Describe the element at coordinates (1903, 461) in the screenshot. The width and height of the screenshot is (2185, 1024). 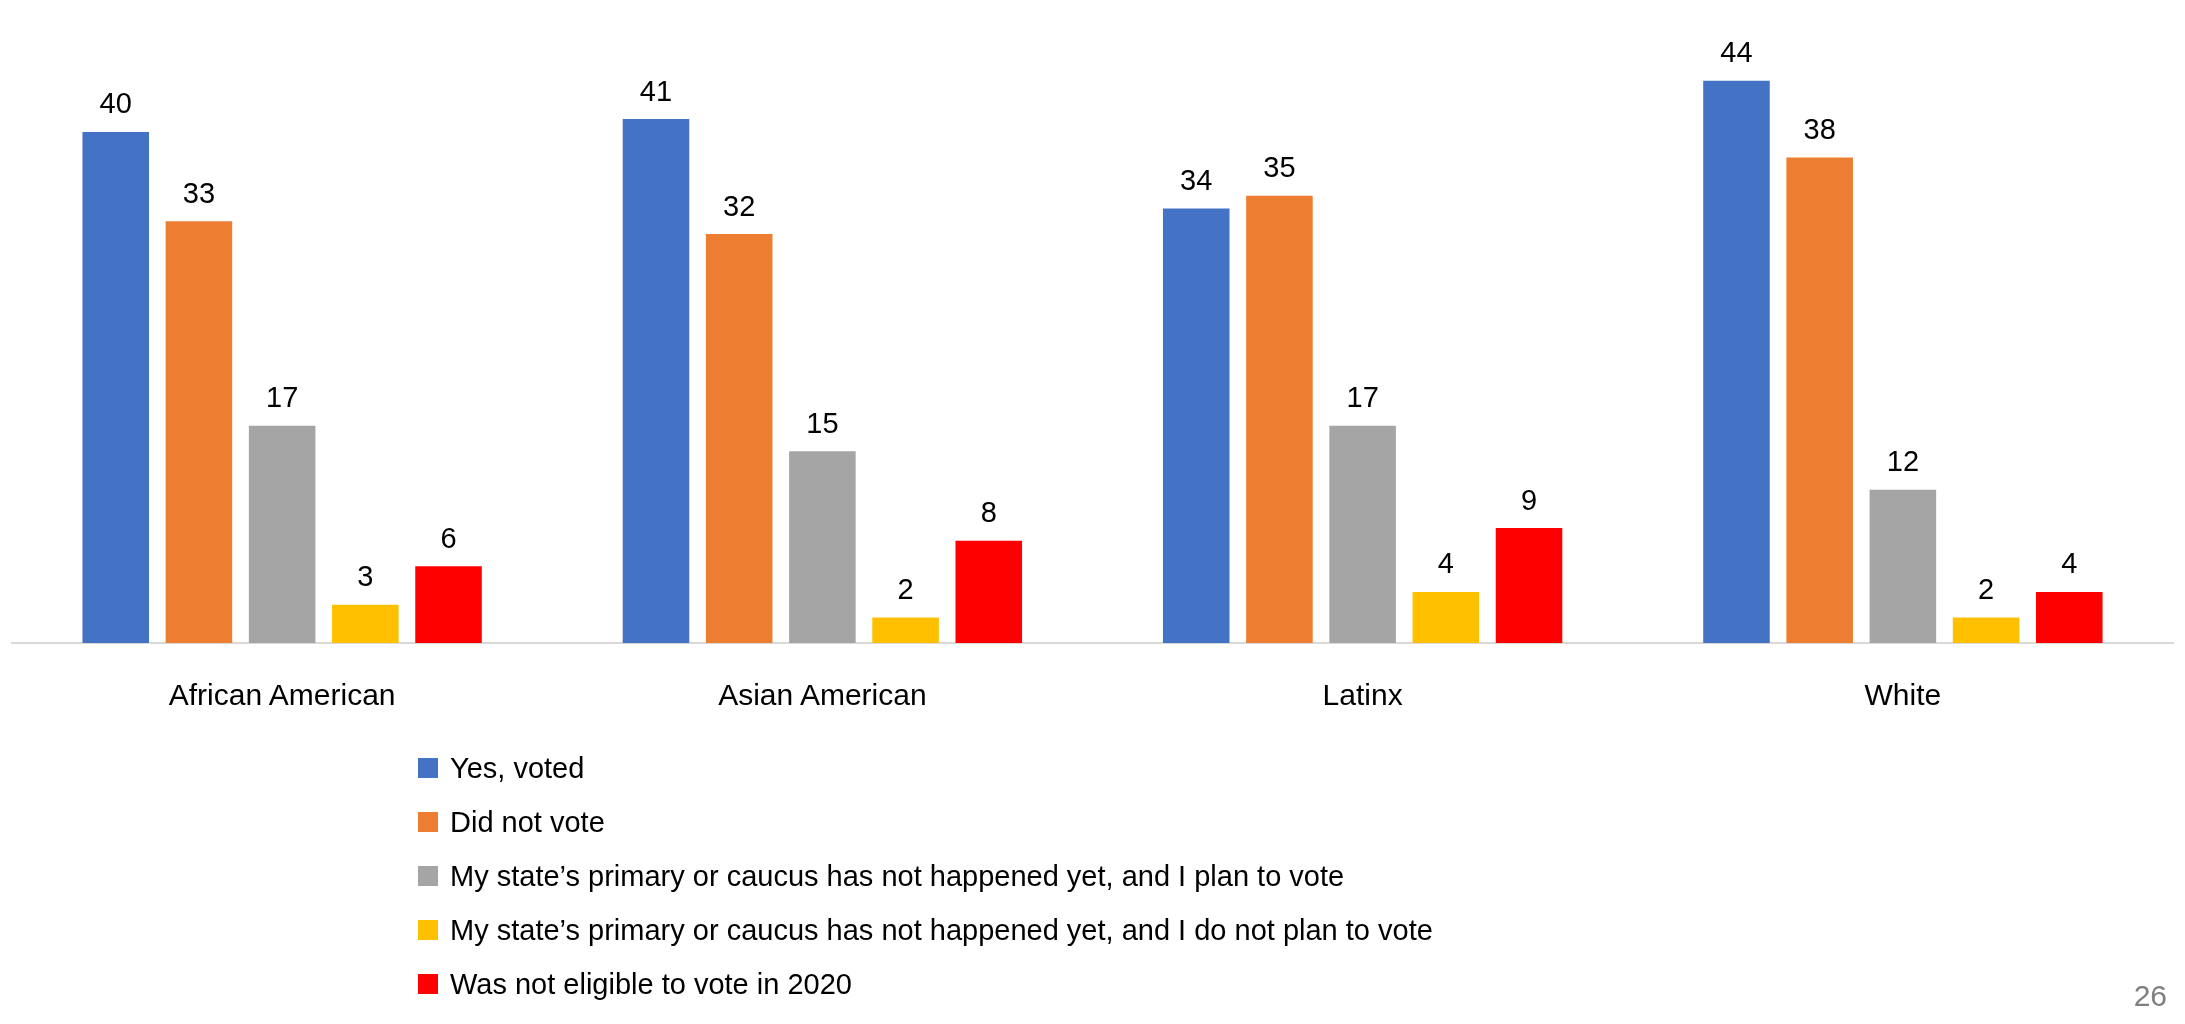
I see `data-label: 12` at that location.